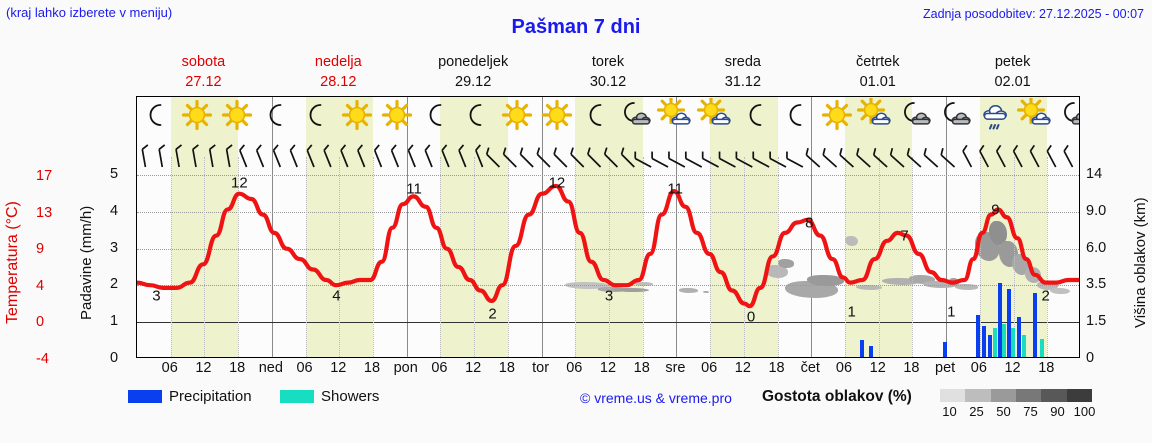 The width and height of the screenshot is (1152, 443). Describe the element at coordinates (473, 368) in the screenshot. I see `x-tick-9: 12` at that location.